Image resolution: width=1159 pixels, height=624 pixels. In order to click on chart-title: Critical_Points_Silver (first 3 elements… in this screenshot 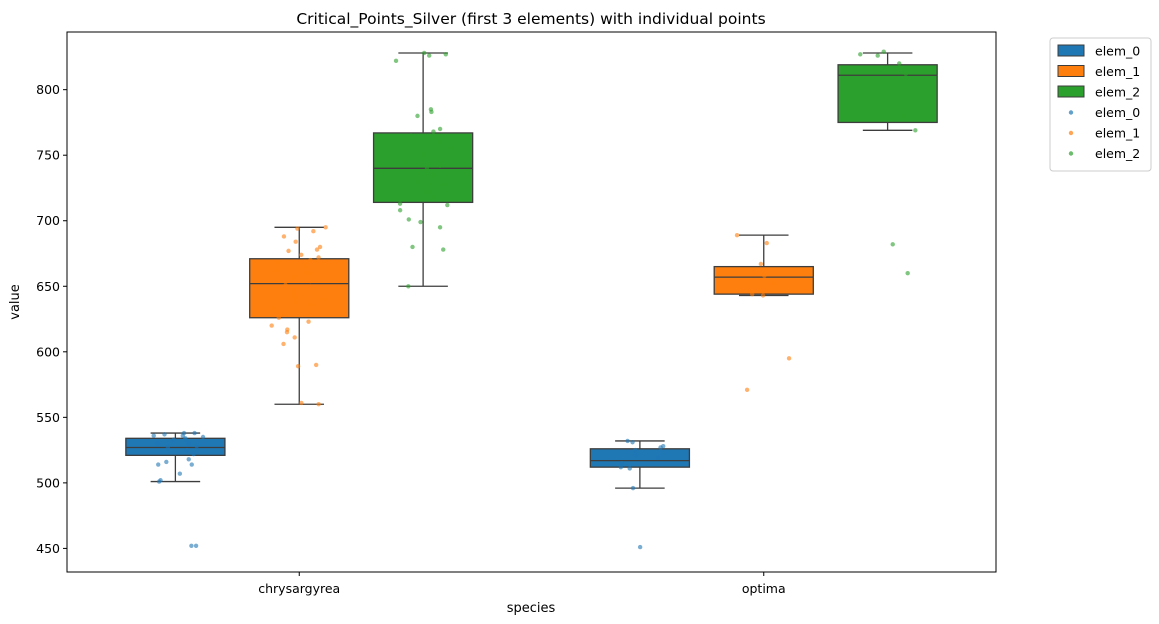, I will do `click(530, 19)`.